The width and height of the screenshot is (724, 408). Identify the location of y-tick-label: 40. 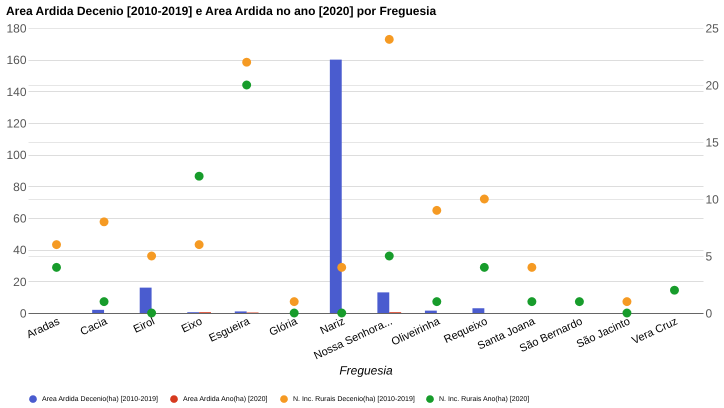
(20, 250).